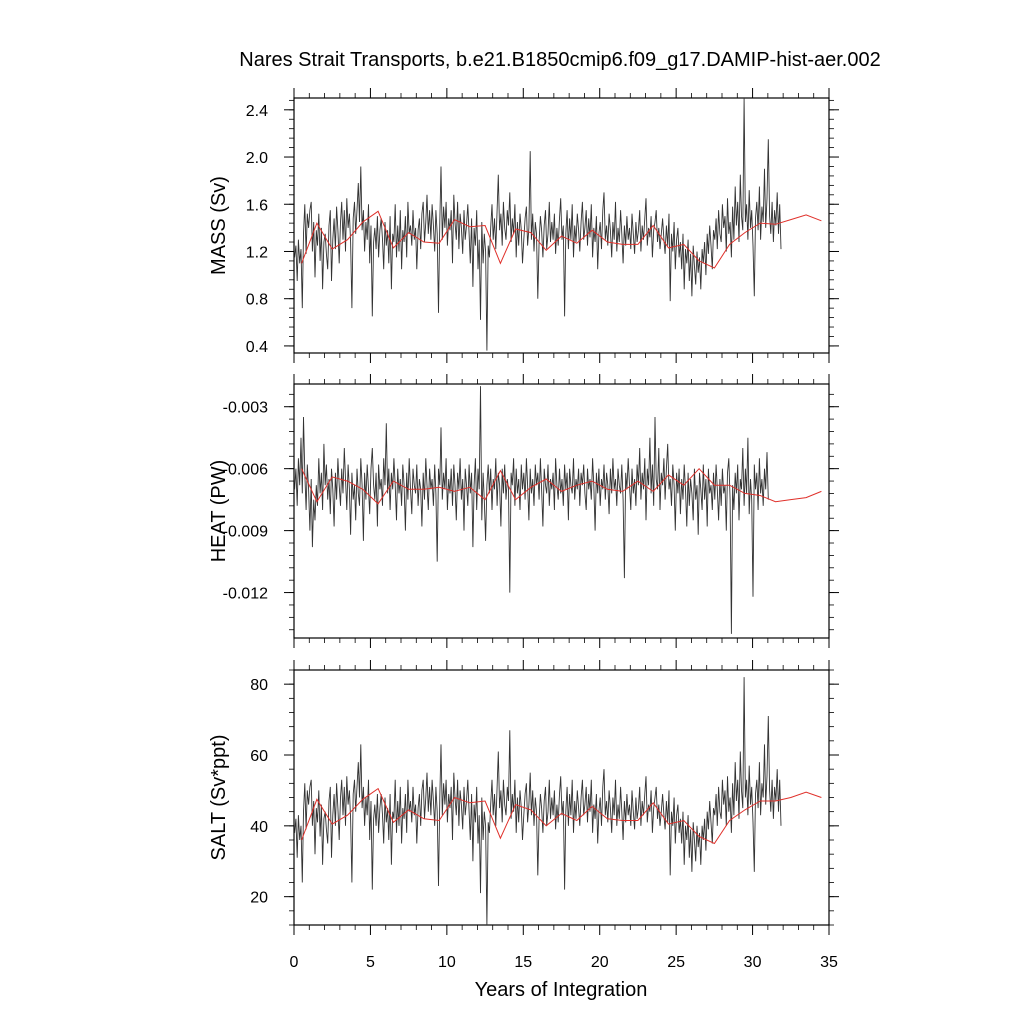  What do you see at coordinates (561, 990) in the screenshot?
I see `x-axis-title: Years of Integration` at bounding box center [561, 990].